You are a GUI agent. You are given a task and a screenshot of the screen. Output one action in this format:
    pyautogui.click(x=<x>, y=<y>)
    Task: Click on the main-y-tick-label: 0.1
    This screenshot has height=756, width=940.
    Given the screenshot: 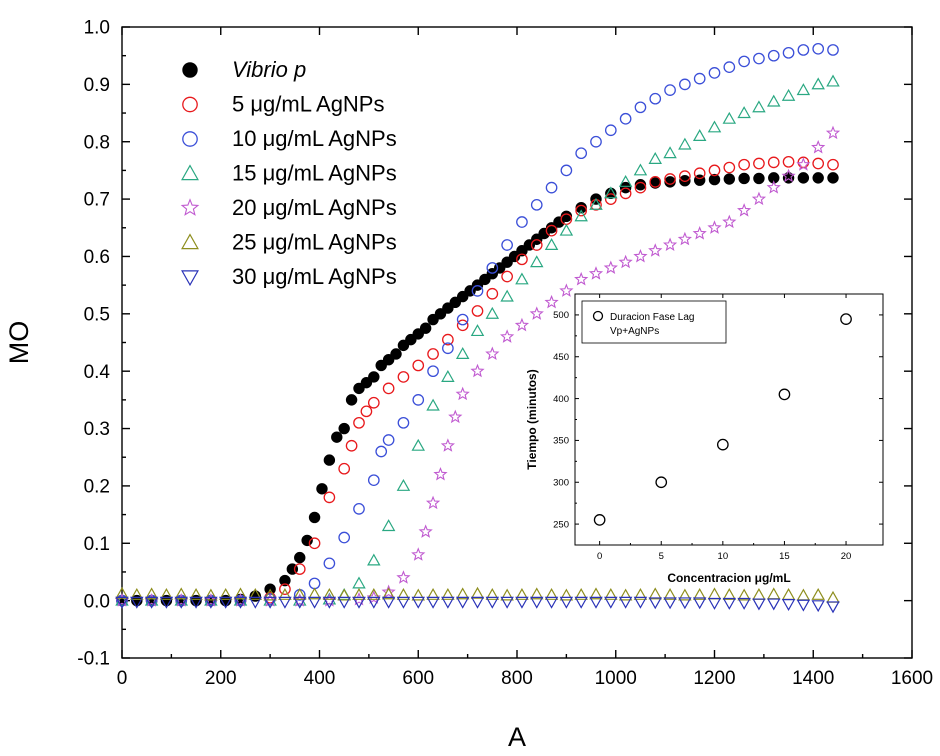 What is the action you would take?
    pyautogui.click(x=97, y=544)
    